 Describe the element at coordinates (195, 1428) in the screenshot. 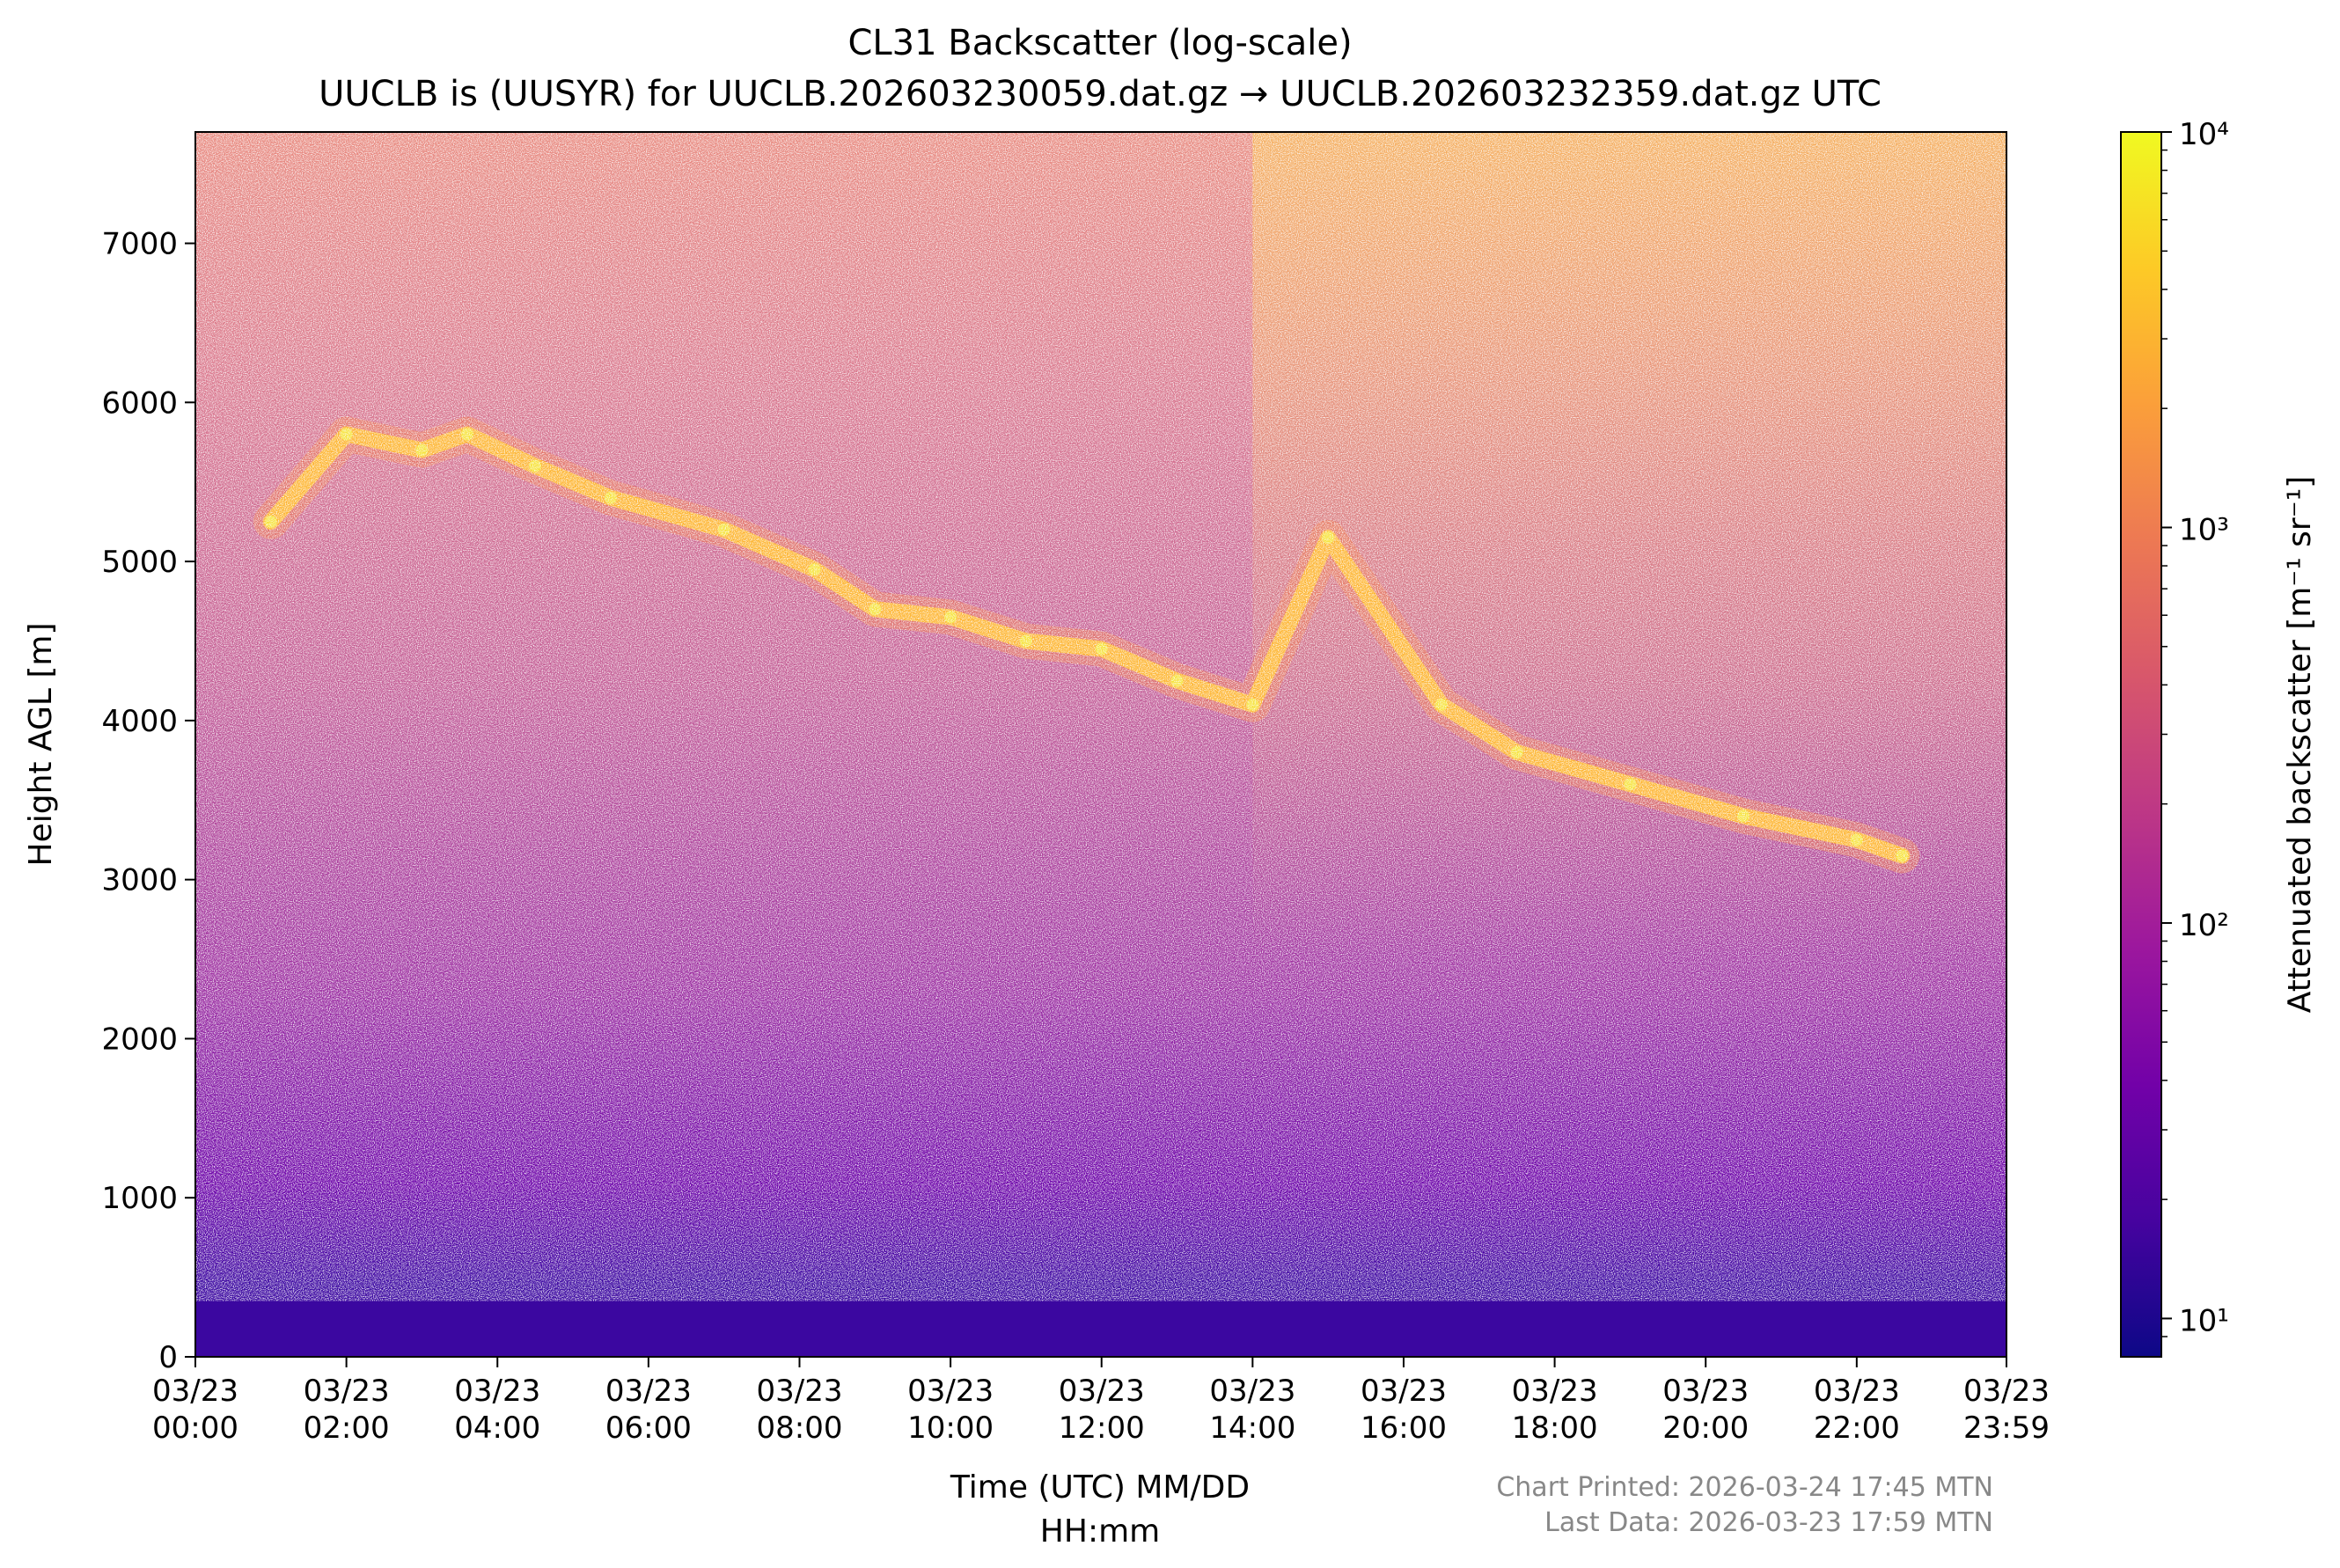

I see `x-tick-time: 00:00` at that location.